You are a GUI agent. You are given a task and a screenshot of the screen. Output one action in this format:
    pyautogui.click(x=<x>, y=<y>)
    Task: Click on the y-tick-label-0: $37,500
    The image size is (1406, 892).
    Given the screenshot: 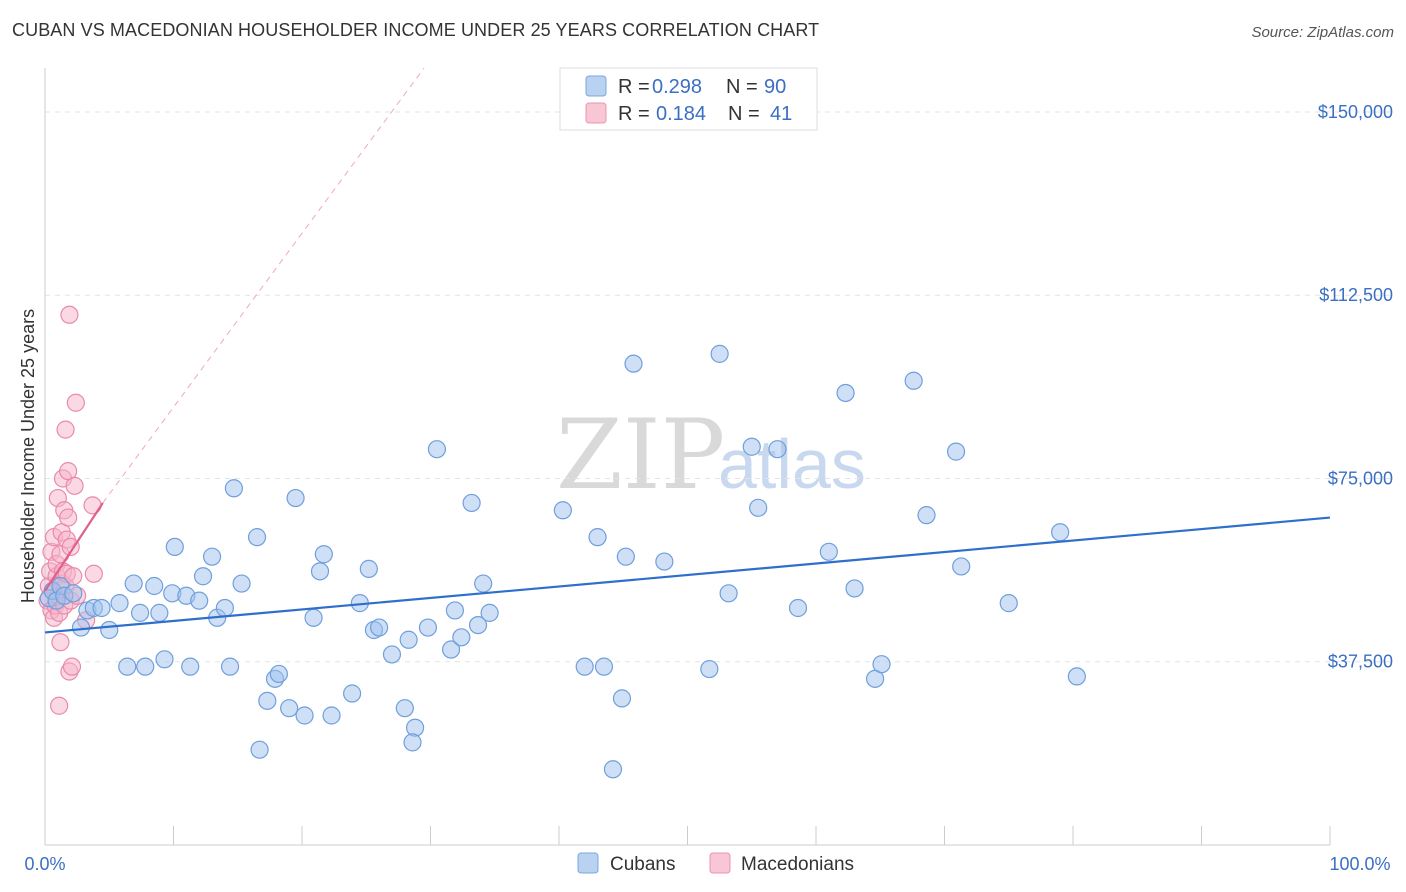 What is the action you would take?
    pyautogui.click(x=1360, y=662)
    